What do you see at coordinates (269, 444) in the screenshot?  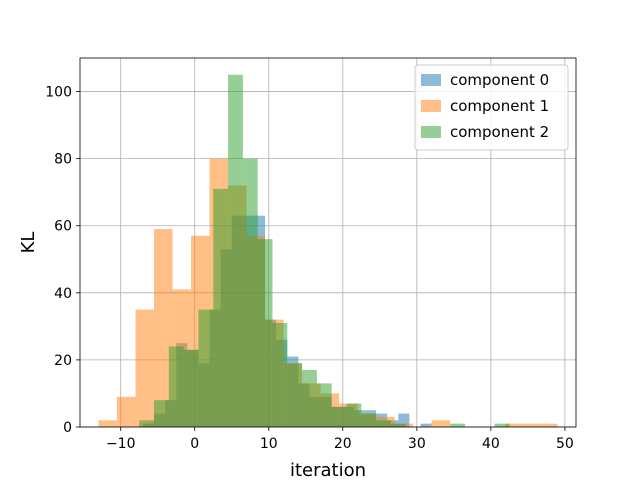 I see `x-tick-label: 10` at bounding box center [269, 444].